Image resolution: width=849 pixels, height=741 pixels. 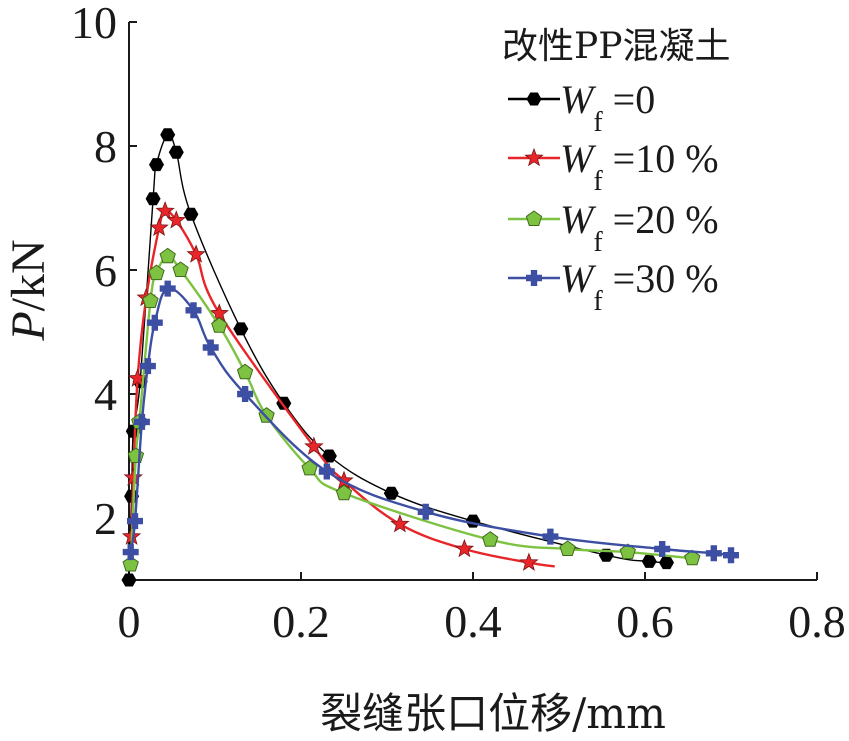 What do you see at coordinates (105, 518) in the screenshot?
I see `y-tick-label: 2` at bounding box center [105, 518].